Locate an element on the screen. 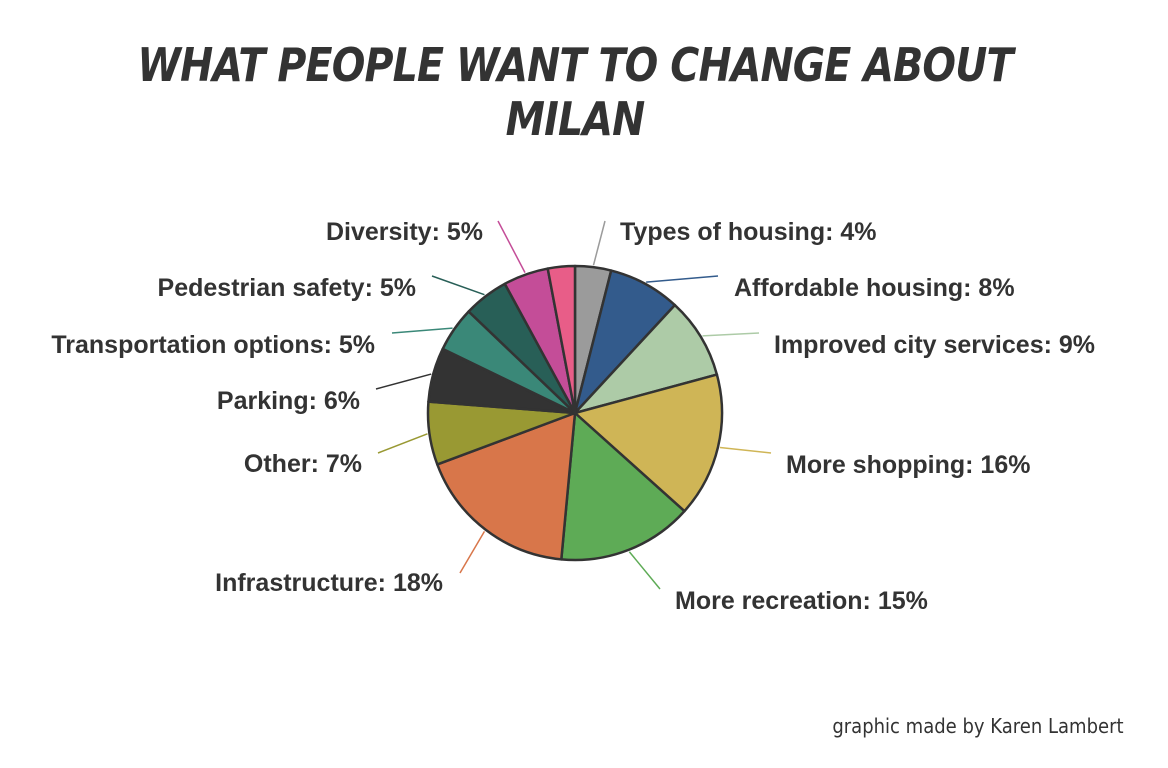 This screenshot has width=1168, height=768. slice-label: Infrastructure: 18% is located at coordinates (329, 583).